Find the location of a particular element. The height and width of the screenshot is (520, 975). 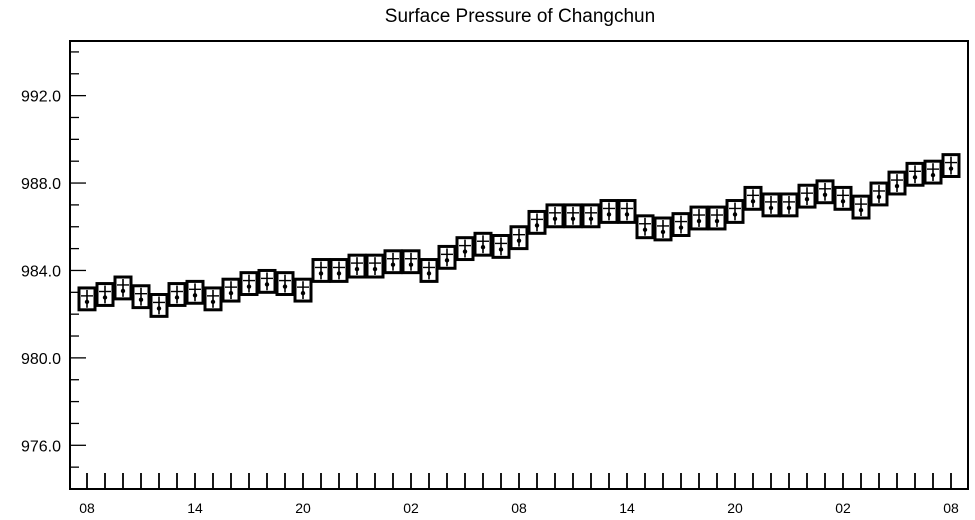

y-tick-label: 984.0 is located at coordinates (41, 271).